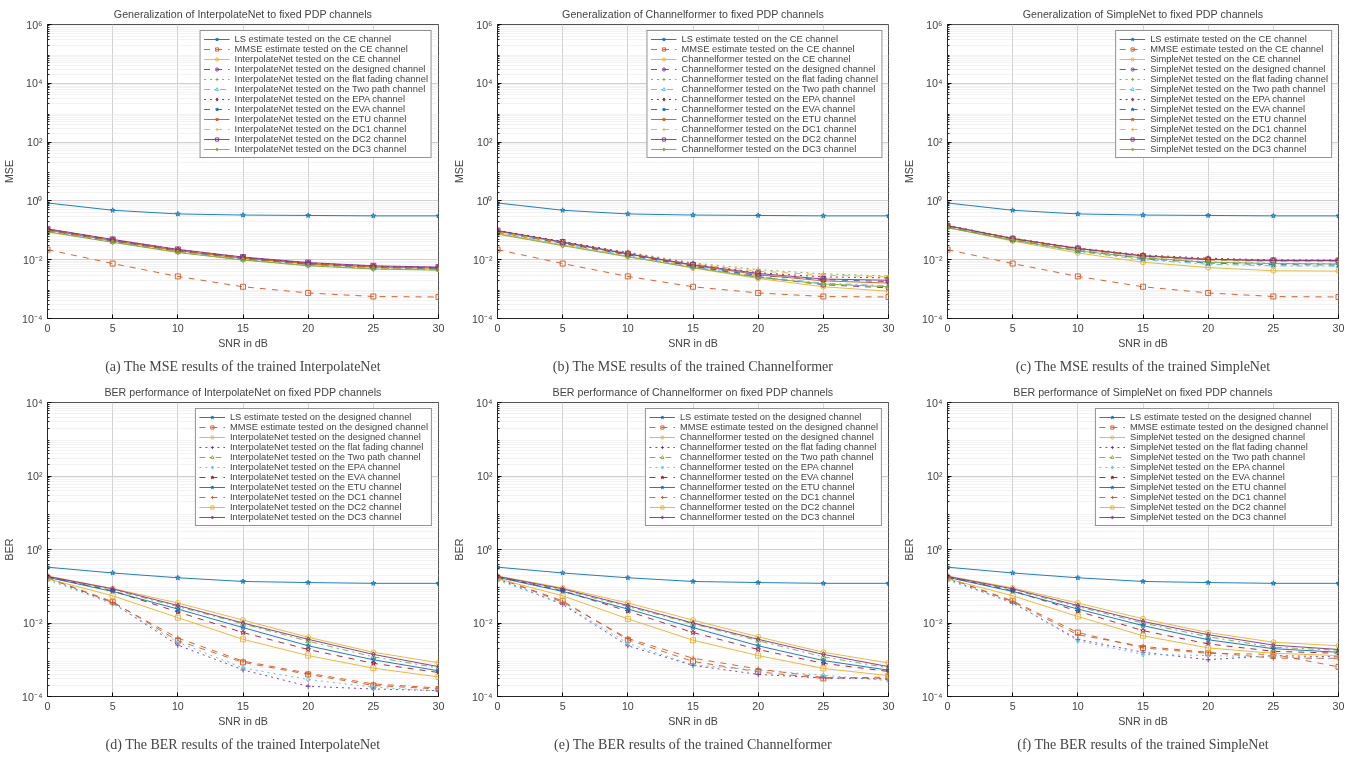 The image size is (1364, 763). Describe the element at coordinates (693, 391) in the screenshot. I see `chart-title: BER performance of Channelformer on fixed PDP channels` at that location.